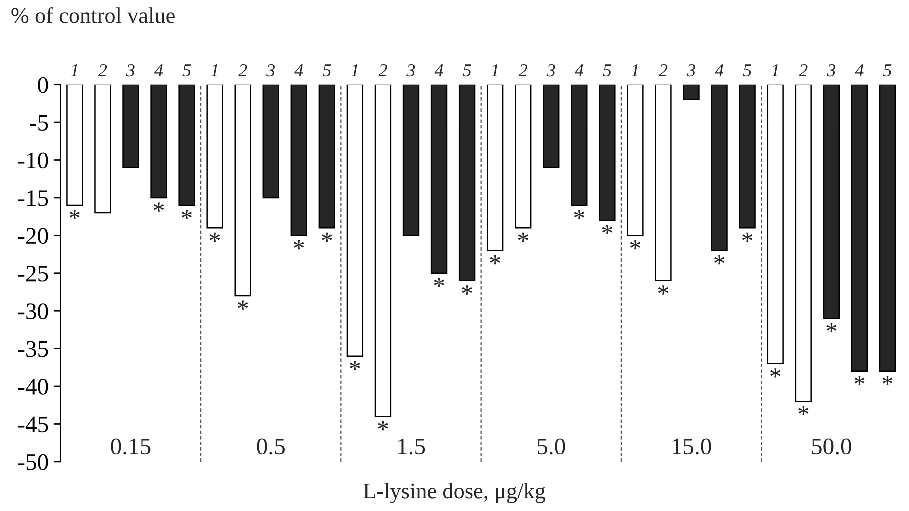  What do you see at coordinates (33, 387) in the screenshot?
I see `y-tick-label: -40` at bounding box center [33, 387].